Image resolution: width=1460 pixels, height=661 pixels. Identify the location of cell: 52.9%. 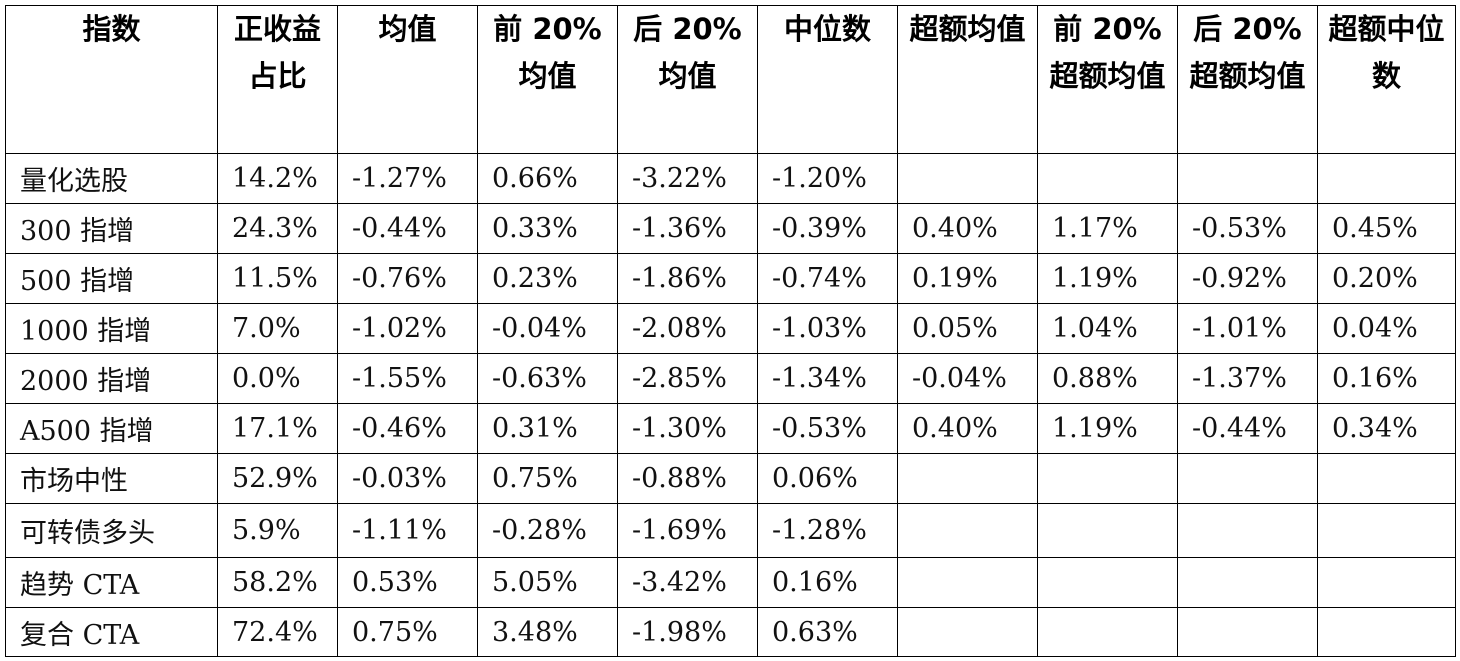
(277, 478).